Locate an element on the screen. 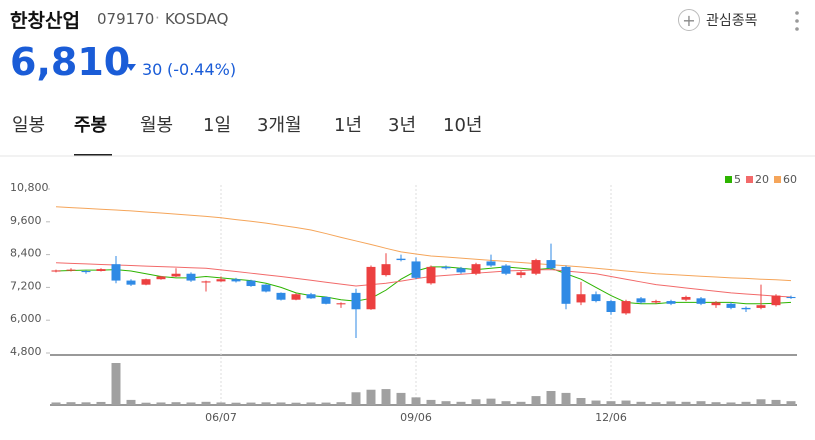 This screenshot has height=440, width=815. x-tick-label: 06/07 is located at coordinates (221, 417).